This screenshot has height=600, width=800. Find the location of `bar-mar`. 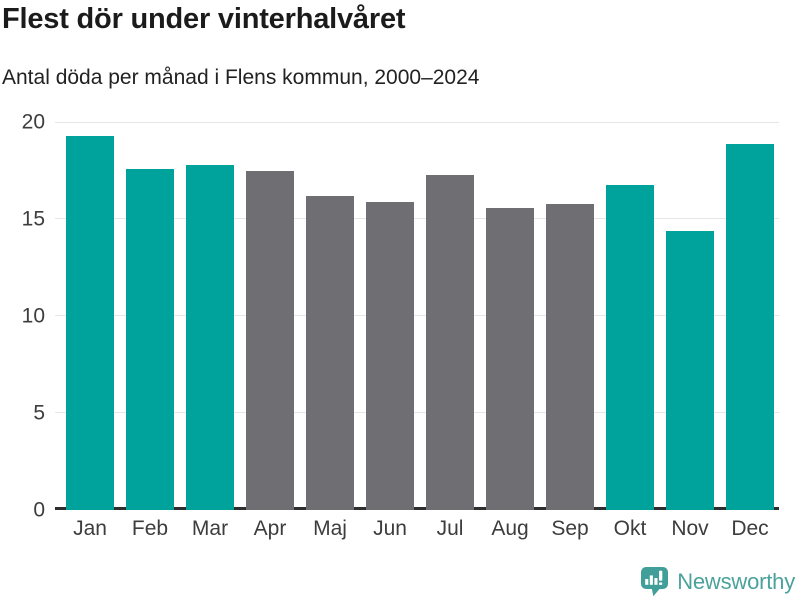

bar-mar is located at coordinates (210, 337).